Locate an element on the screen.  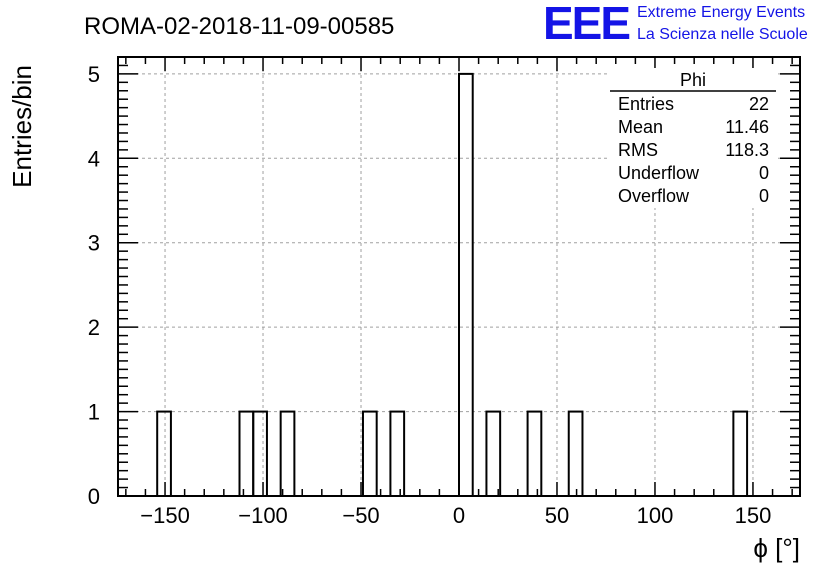
logo-line-1: Extreme Energy Events is located at coordinates (721, 12).